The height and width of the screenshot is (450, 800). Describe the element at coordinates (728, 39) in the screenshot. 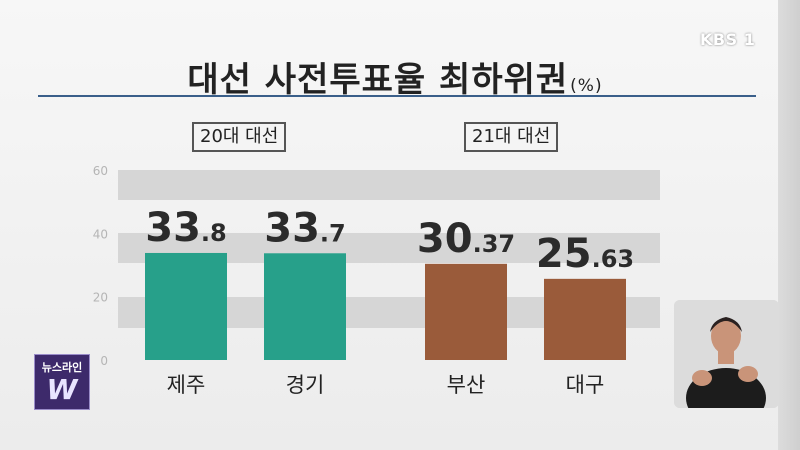

I see `broadcaster-logo: KBS 1` at that location.